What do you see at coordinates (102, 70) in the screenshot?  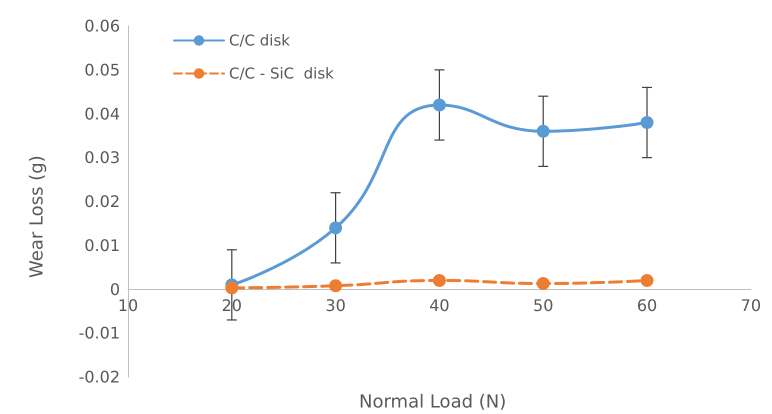 I see `y-tick-label: 0.05` at bounding box center [102, 70].